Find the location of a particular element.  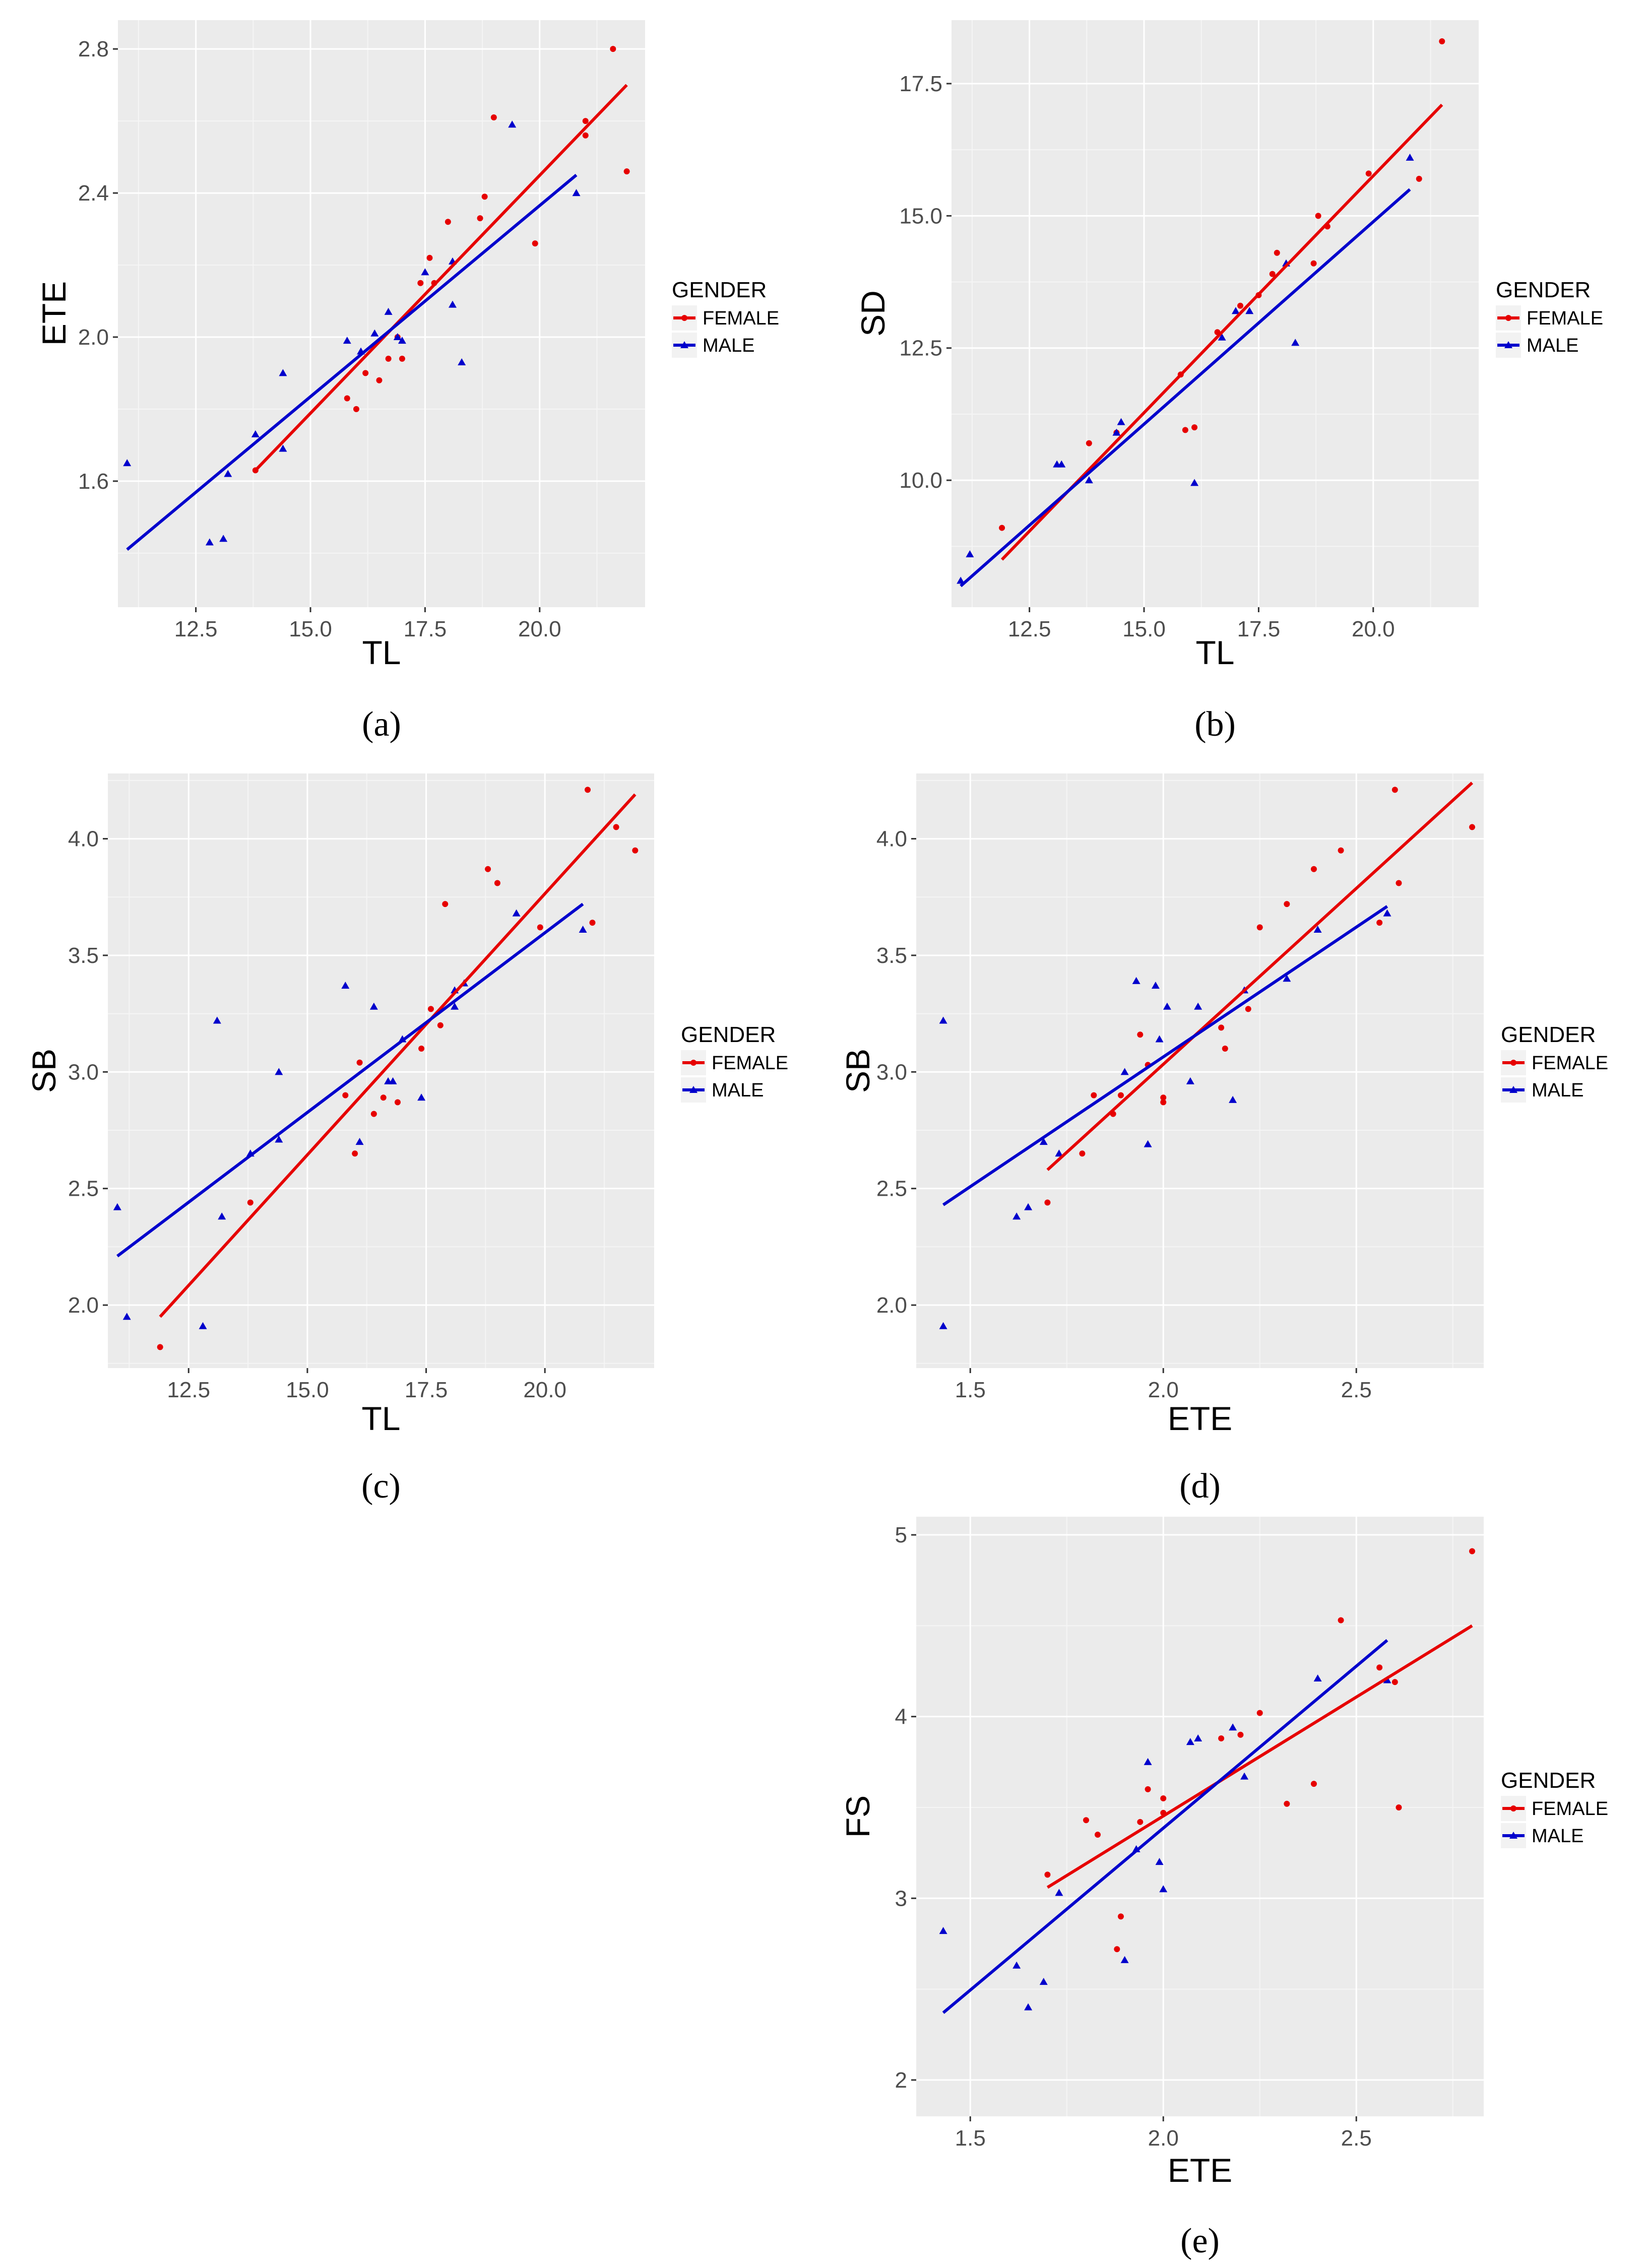

x-tick-label: 12.5 is located at coordinates (1029, 629).